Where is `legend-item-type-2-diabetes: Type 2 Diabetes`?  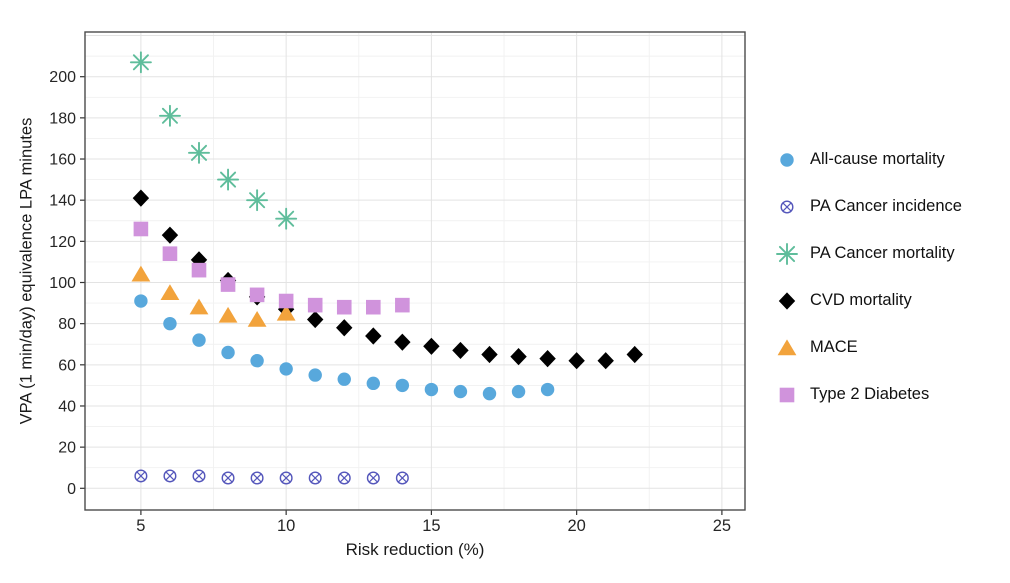 legend-item-type-2-diabetes: Type 2 Diabetes is located at coordinates (889, 394).